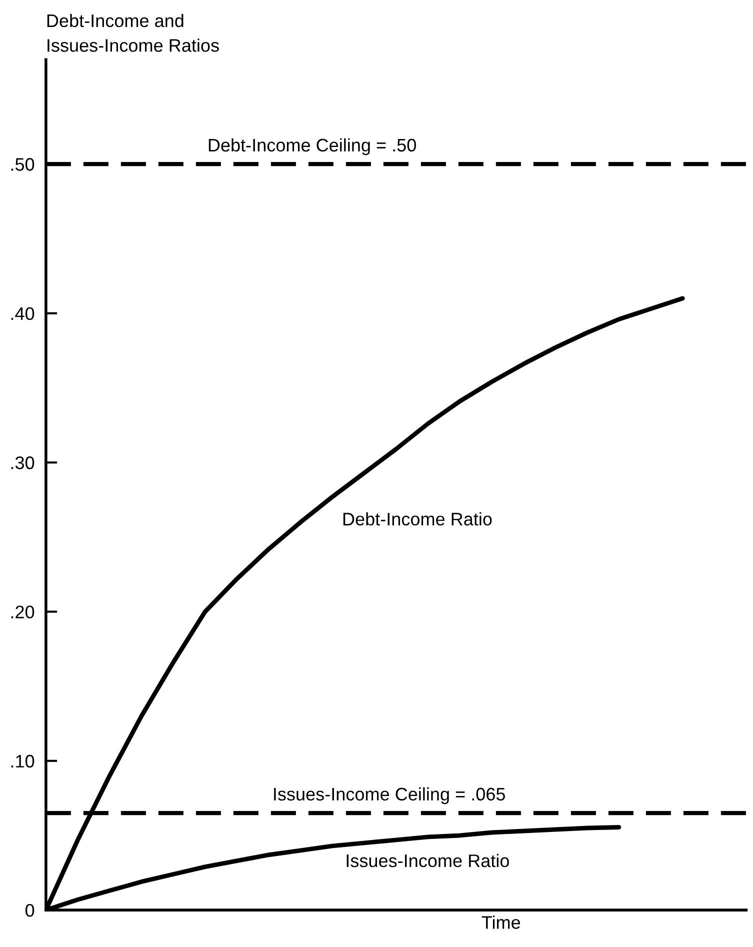 Image resolution: width=753 pixels, height=947 pixels. I want to click on y-tick-label: .20, so click(22, 612).